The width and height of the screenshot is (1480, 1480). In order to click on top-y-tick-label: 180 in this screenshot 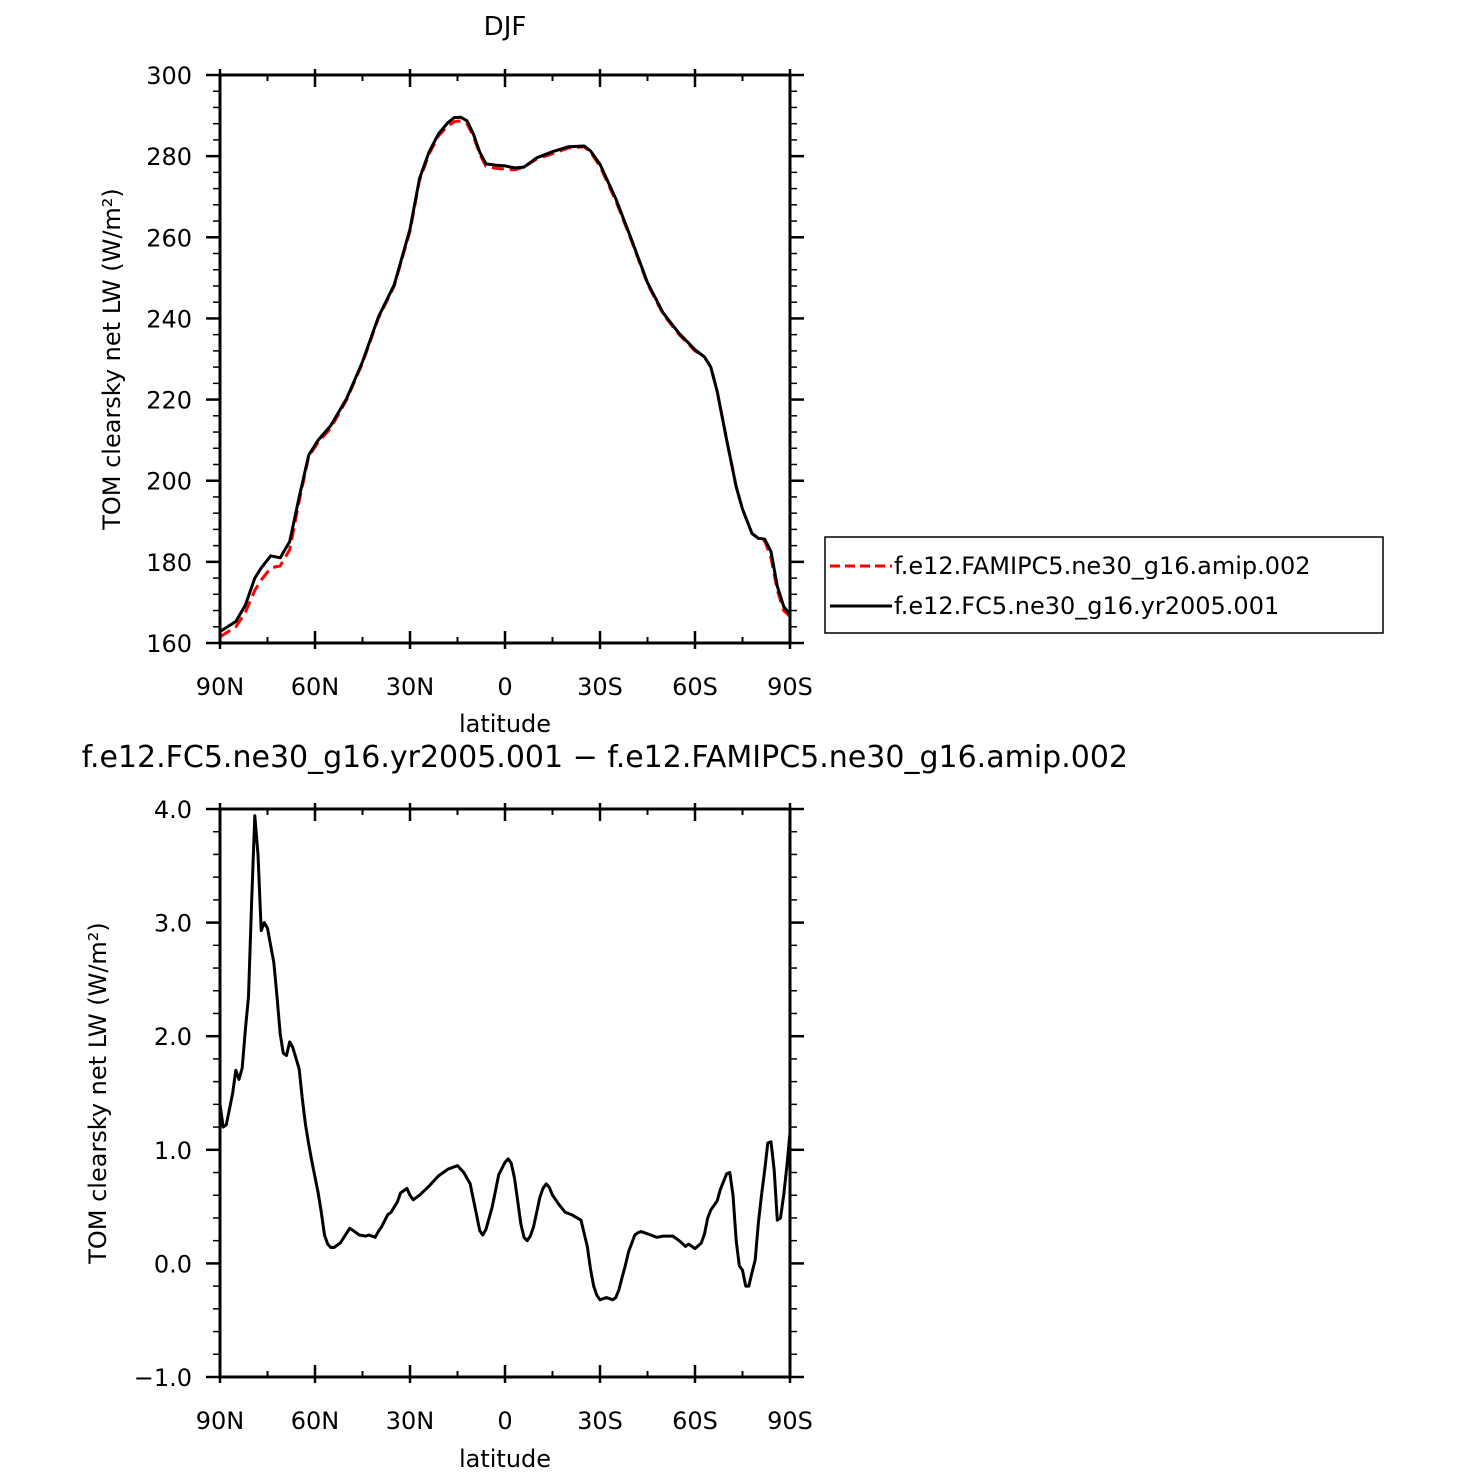, I will do `click(169, 563)`.